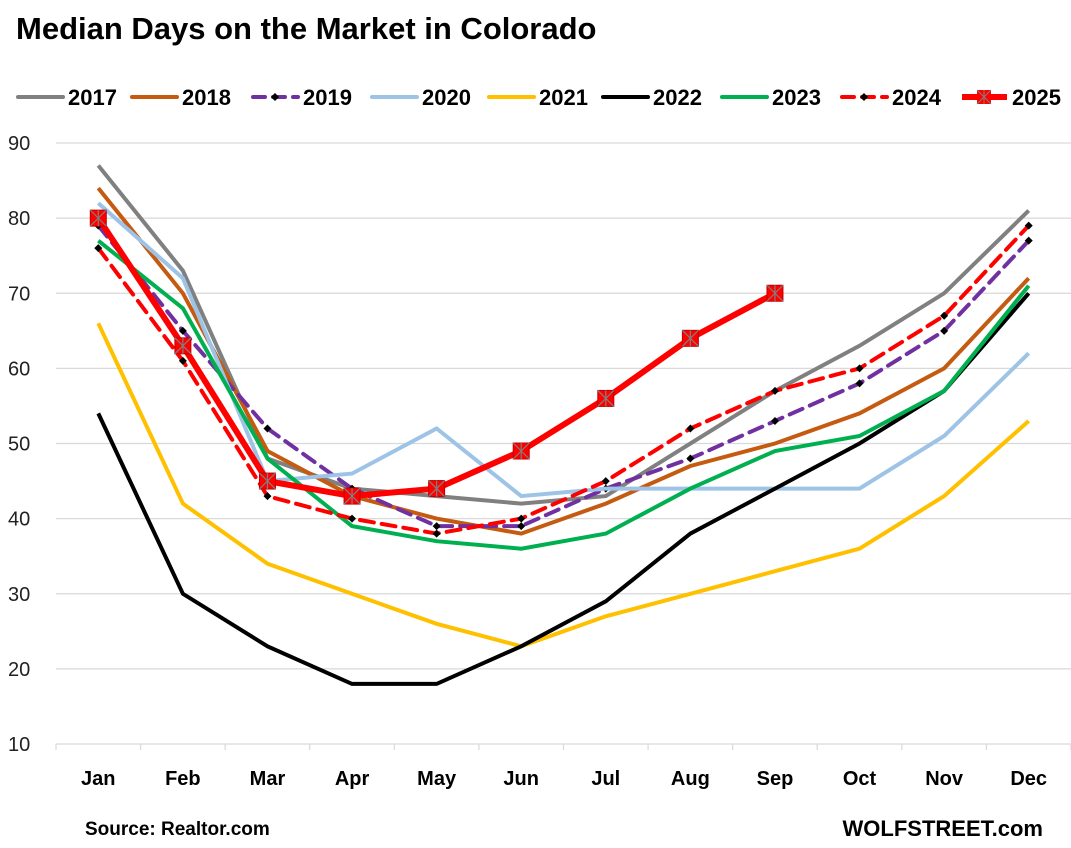  I want to click on y-tick-label: 90, so click(19, 144).